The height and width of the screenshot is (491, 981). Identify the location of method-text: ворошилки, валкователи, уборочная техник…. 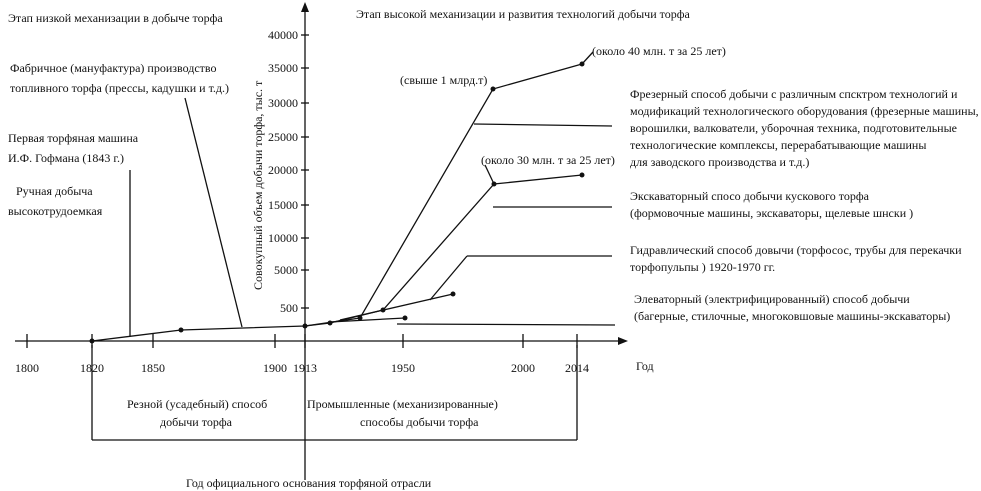
(793, 128).